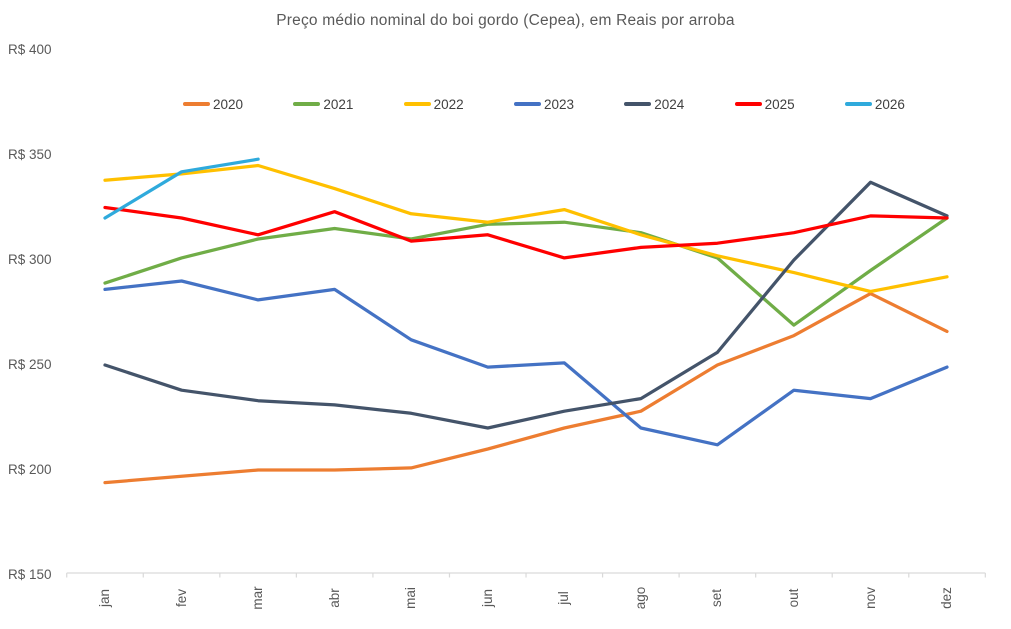 This screenshot has width=1011, height=629. I want to click on legend-item-2020: 2020, so click(213, 104).